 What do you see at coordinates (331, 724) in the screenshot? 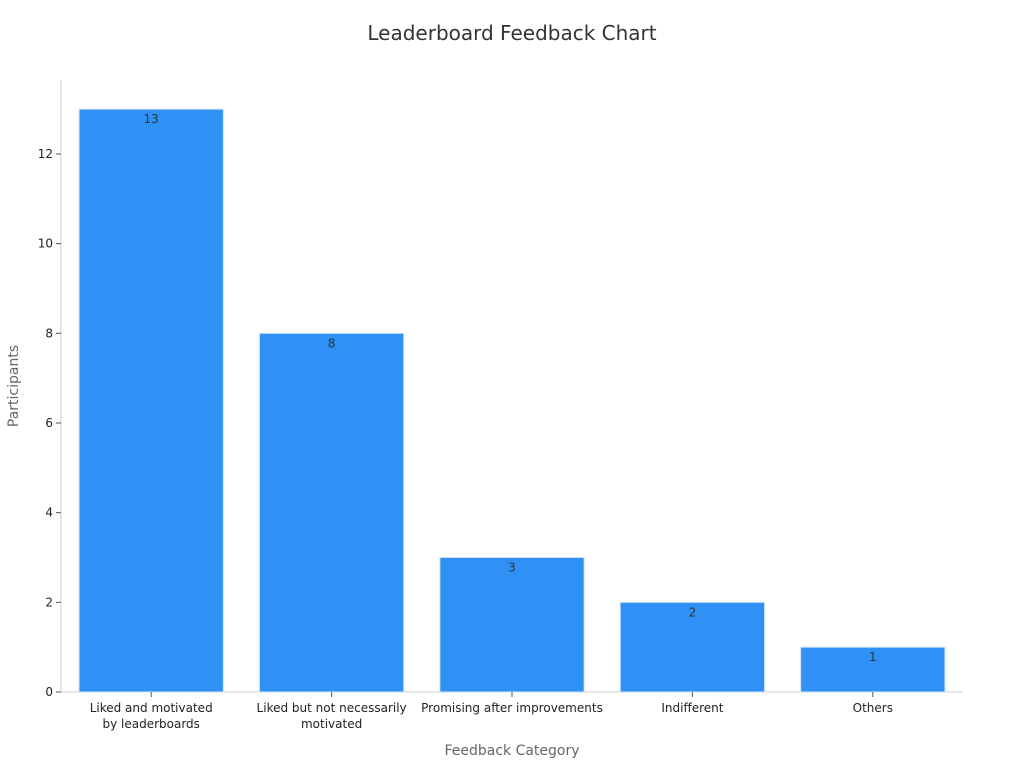
I see `x-tick-label-line: motivated` at bounding box center [331, 724].